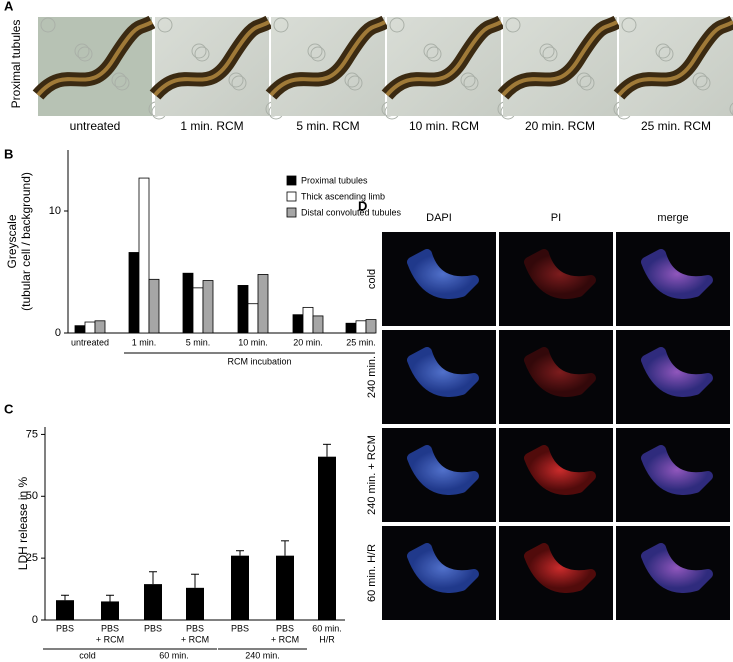 Image resolution: width=733 pixels, height=662 pixels. I want to click on legend-label: Proximal tubules, so click(334, 180).